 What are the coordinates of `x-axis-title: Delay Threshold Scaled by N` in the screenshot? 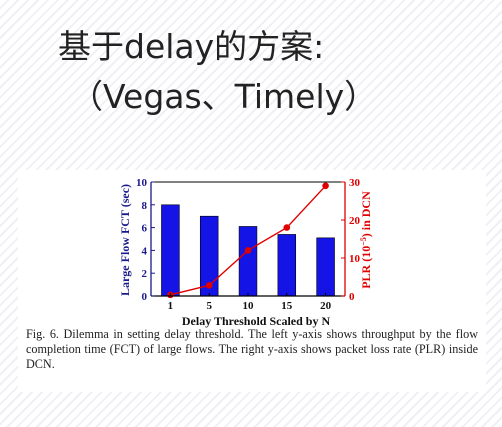 It's located at (256, 321).